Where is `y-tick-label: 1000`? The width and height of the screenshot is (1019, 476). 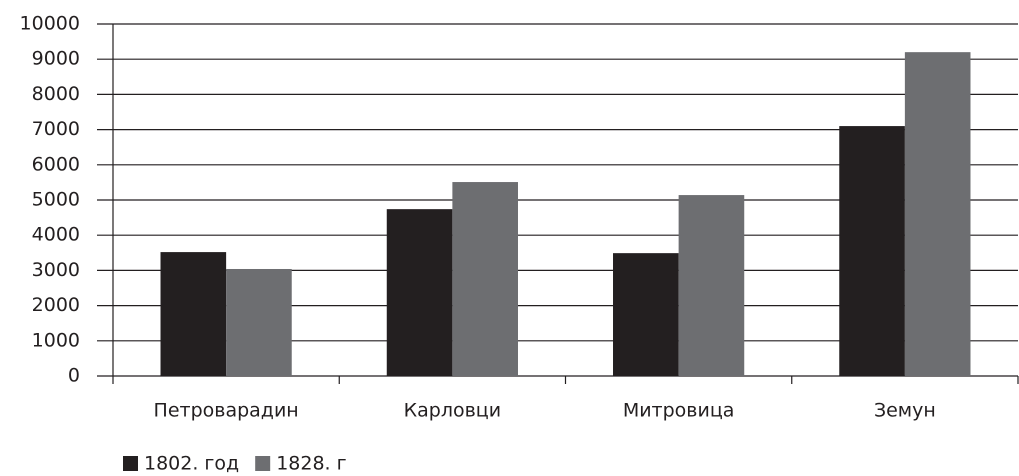
y-tick-label: 1000 is located at coordinates (56, 340).